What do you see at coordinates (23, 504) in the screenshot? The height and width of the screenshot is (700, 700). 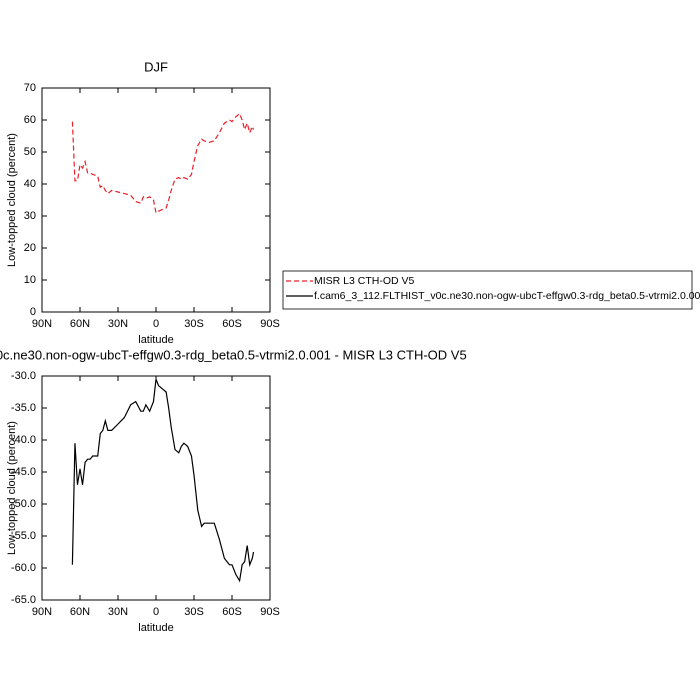 I see `y-tick-label: -50.0` at bounding box center [23, 504].